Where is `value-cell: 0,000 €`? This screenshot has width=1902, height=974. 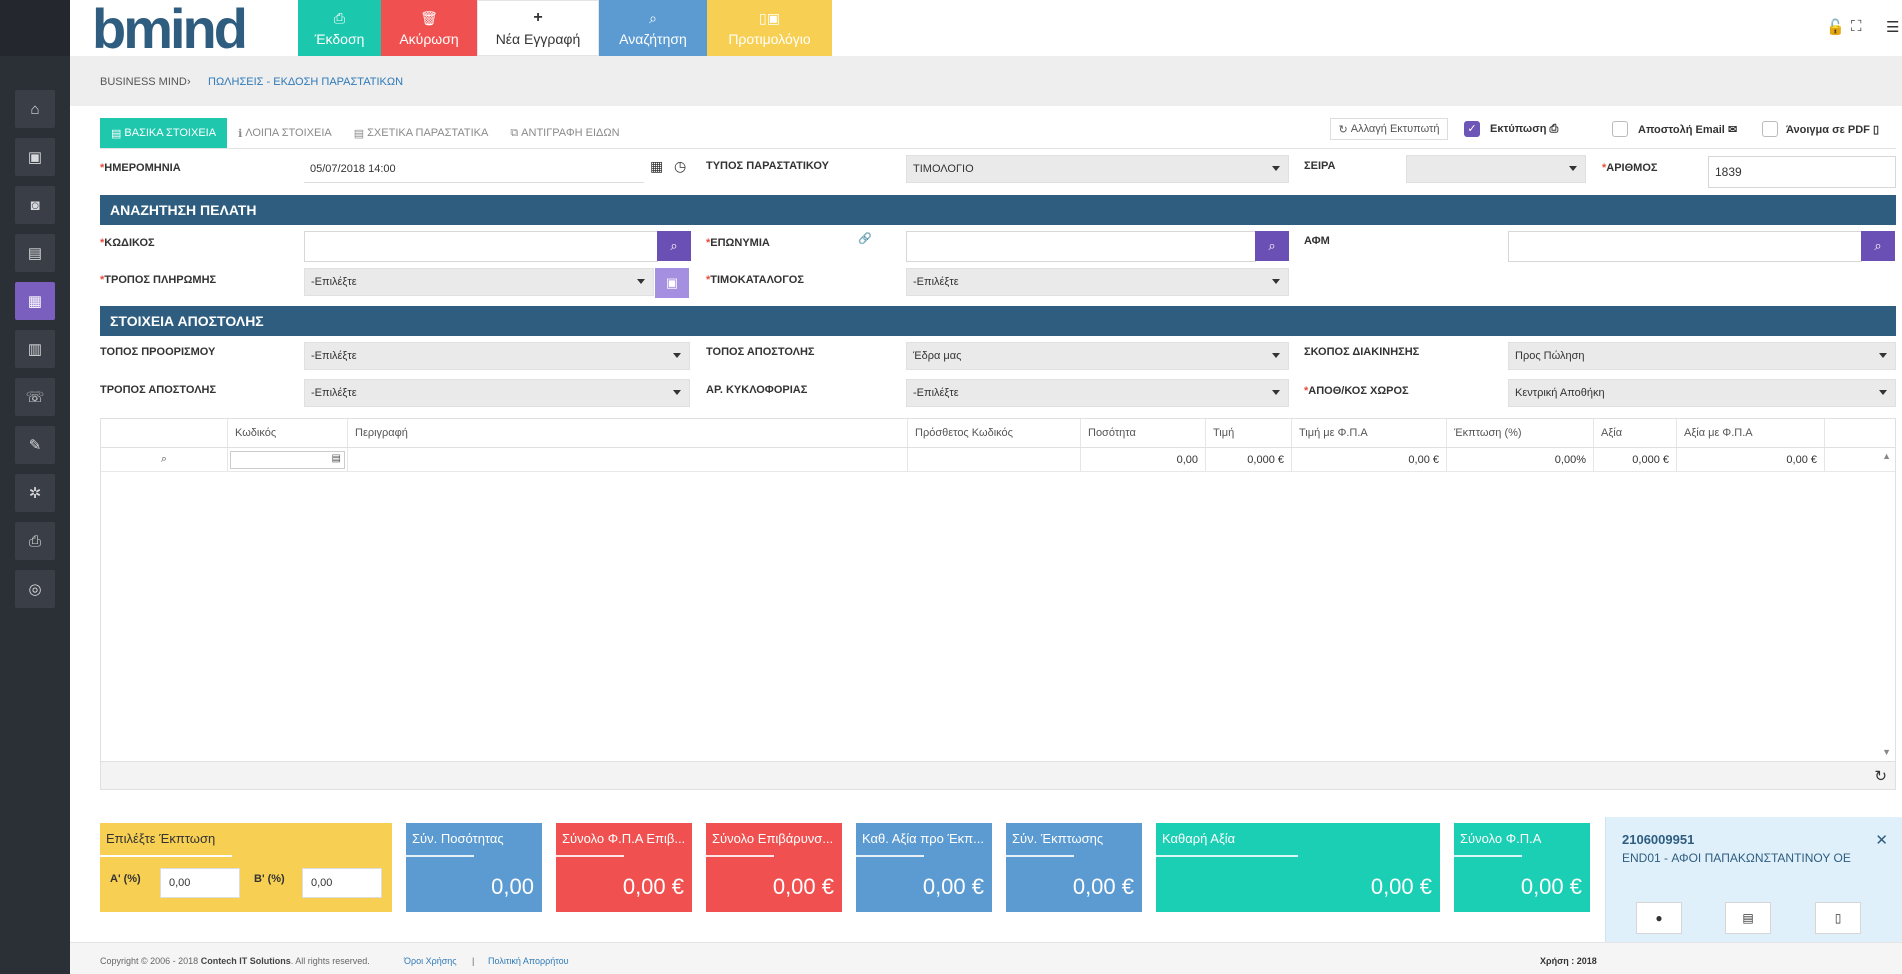 value-cell: 0,000 € is located at coordinates (1635, 459).